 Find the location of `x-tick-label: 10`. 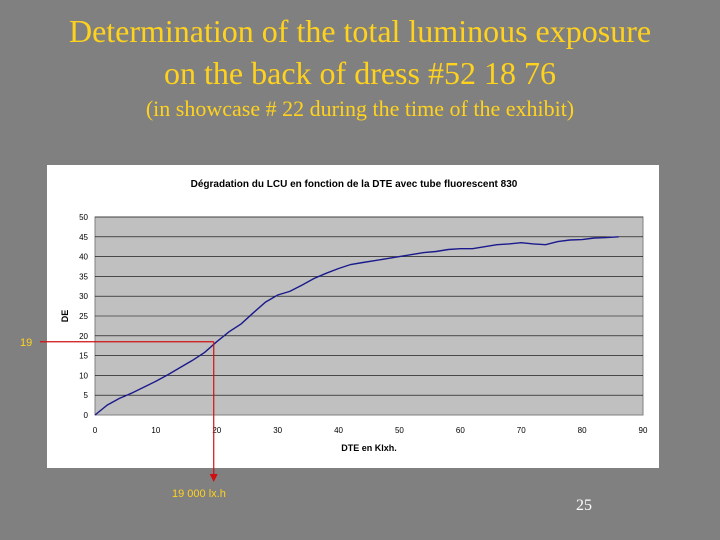

x-tick-label: 10 is located at coordinates (155, 430).